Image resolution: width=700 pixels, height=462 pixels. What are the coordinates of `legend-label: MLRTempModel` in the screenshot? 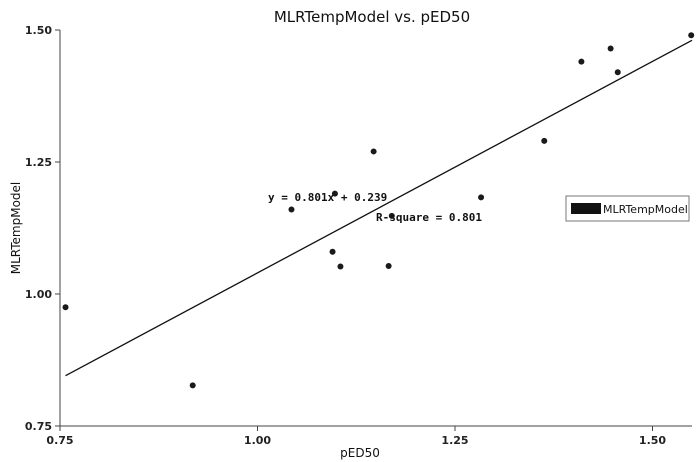 It's located at (645, 209).